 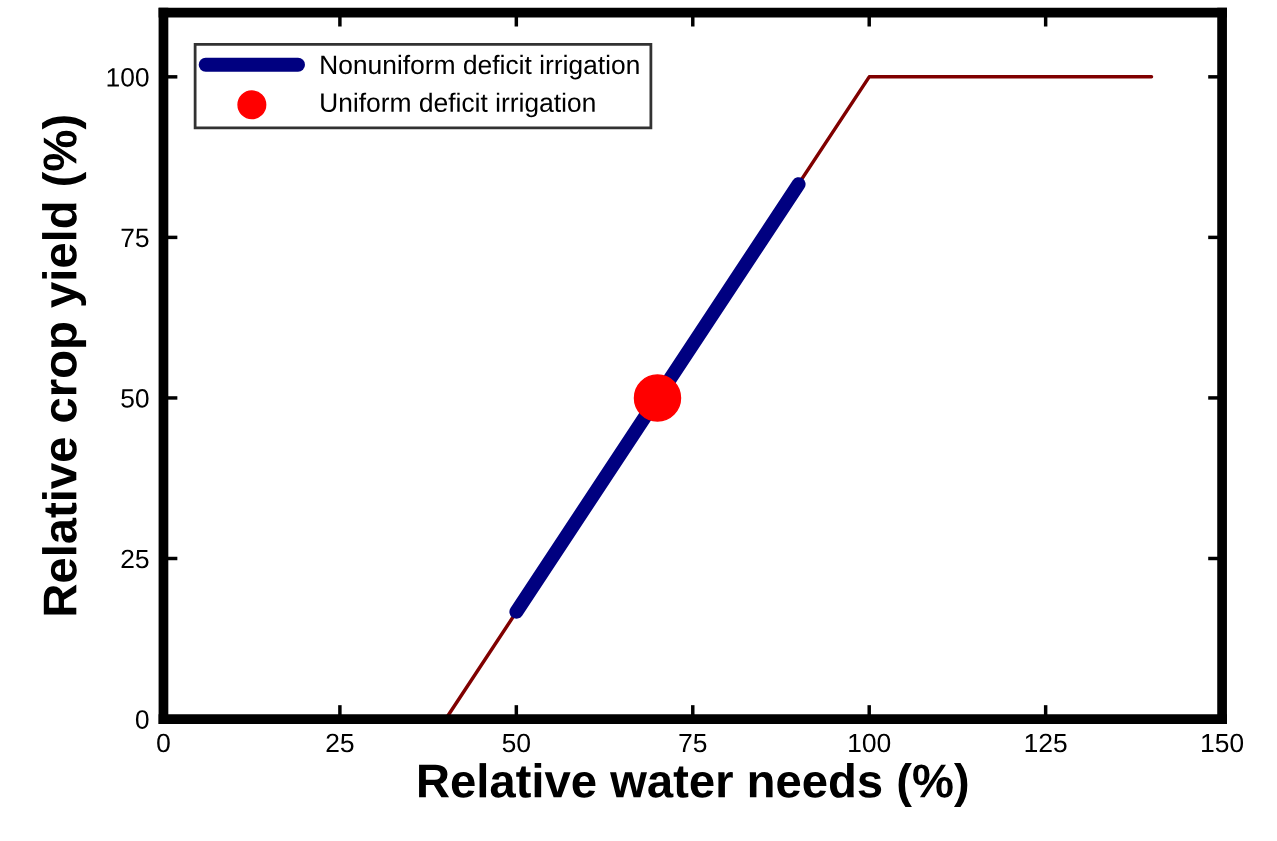 I want to click on y-tick-label: 25, so click(x=135, y=559).